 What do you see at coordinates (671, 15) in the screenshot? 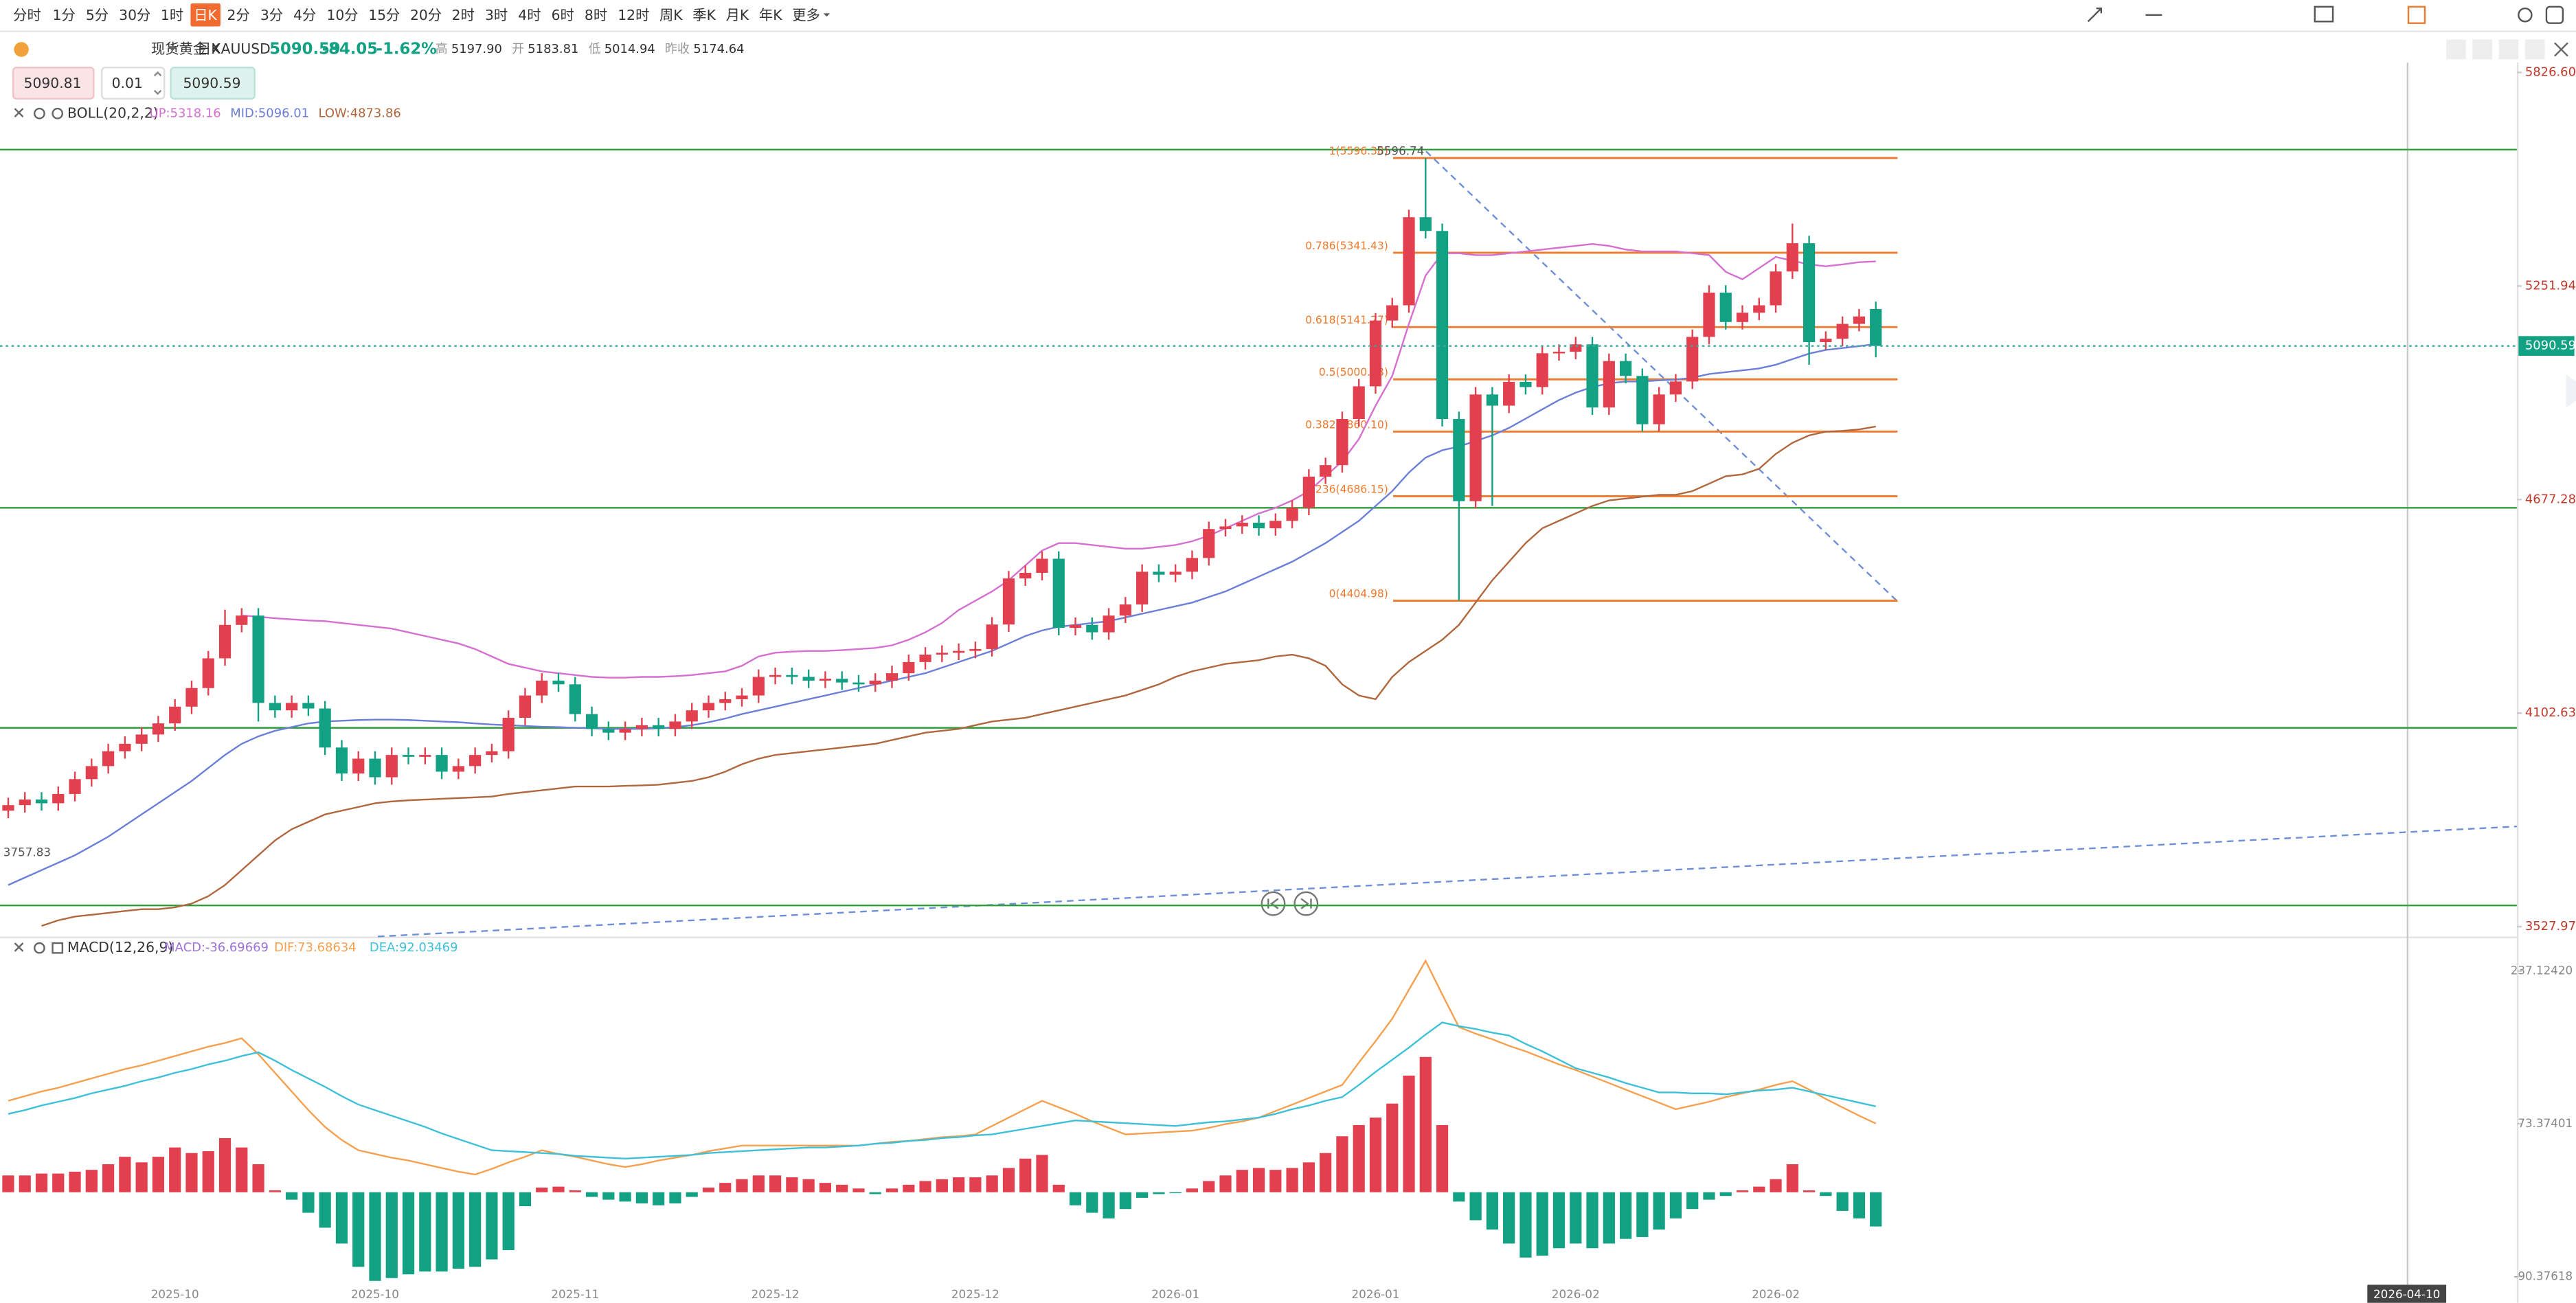
I see `period-button: 周K` at bounding box center [671, 15].